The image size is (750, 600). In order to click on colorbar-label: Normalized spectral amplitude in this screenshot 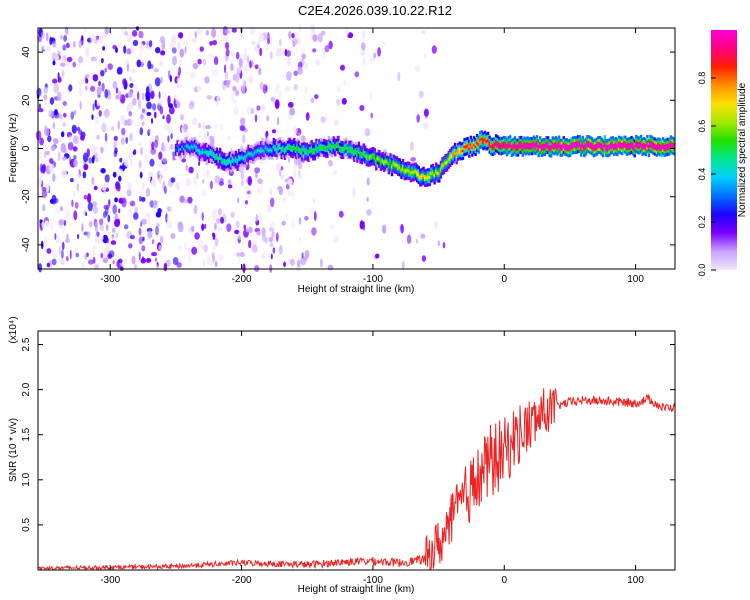, I will do `click(742, 149)`.